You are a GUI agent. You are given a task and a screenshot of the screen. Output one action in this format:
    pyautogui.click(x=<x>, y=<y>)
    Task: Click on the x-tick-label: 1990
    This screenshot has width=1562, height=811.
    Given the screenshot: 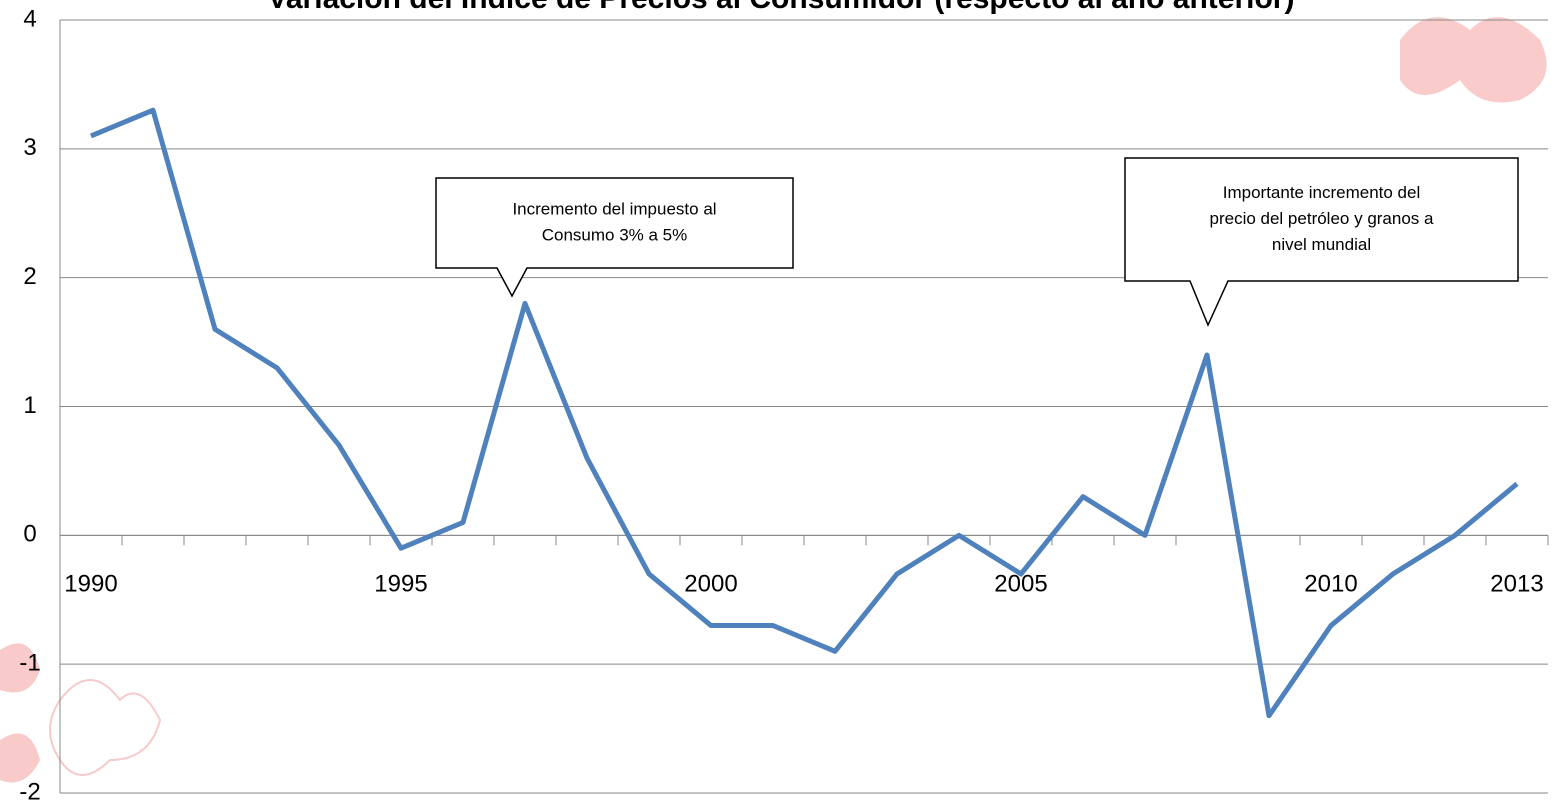 What is the action you would take?
    pyautogui.click(x=90, y=584)
    